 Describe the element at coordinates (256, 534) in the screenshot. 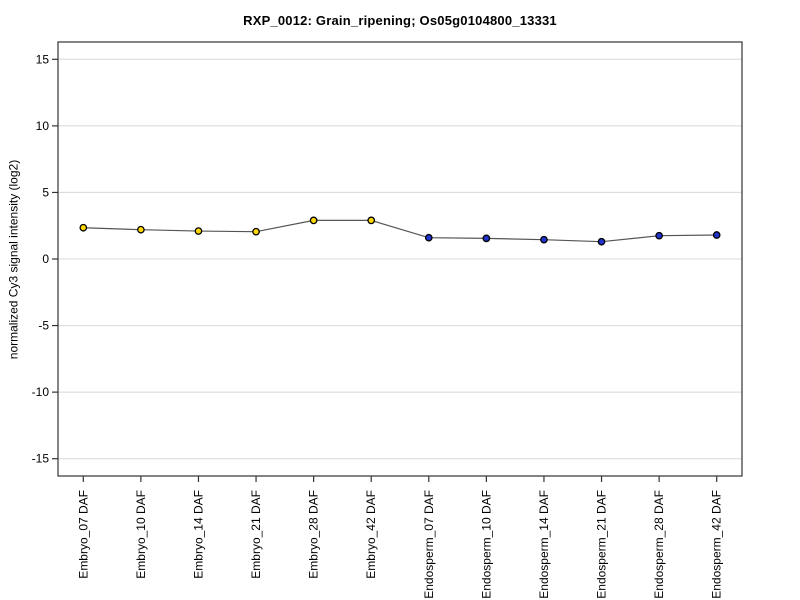

I see `x-tick-label: Embryo_21 DAF` at that location.